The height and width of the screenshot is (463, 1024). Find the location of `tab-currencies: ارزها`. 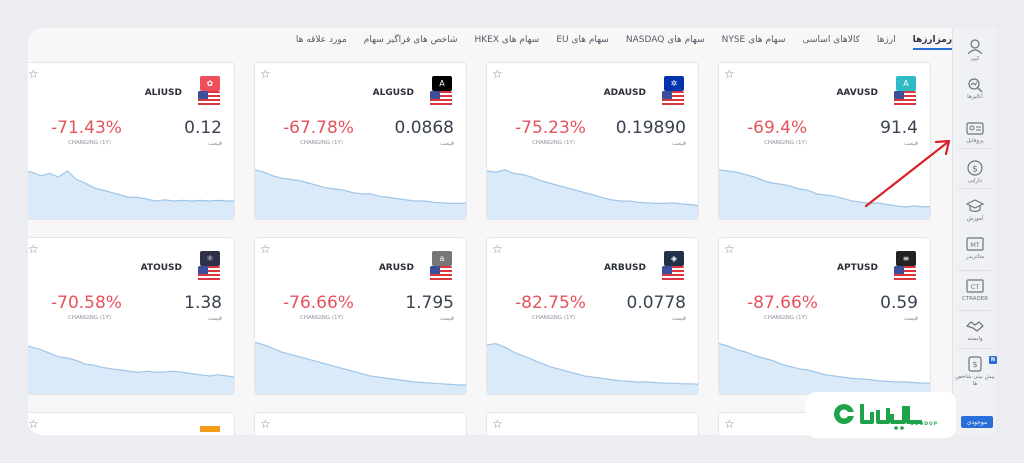

tab-currencies: ارزها is located at coordinates (886, 40).